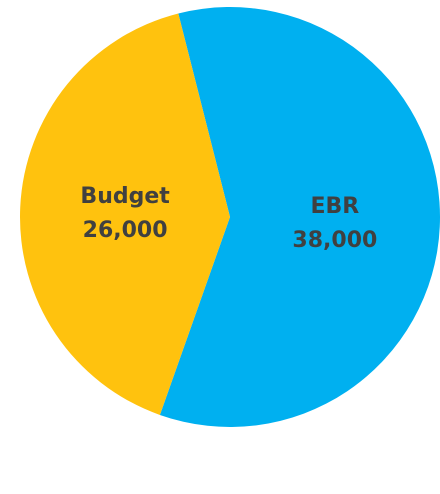  What do you see at coordinates (334, 240) in the screenshot?
I see `slice-value-ebr: 38,000` at bounding box center [334, 240].